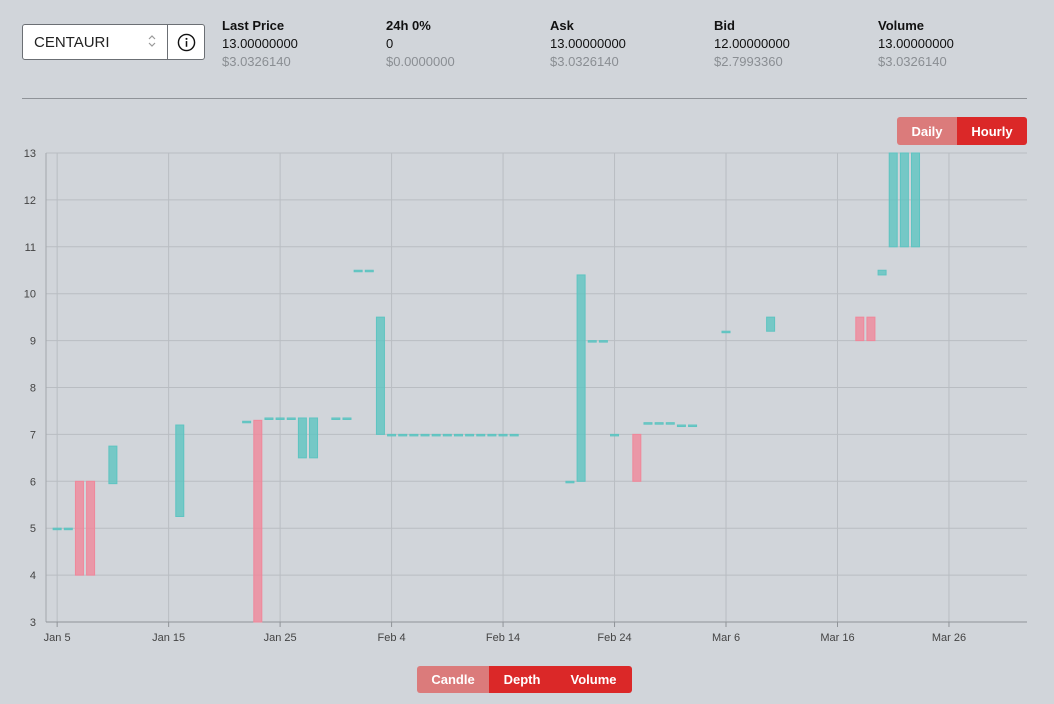  I want to click on info-icon, so click(186, 42).